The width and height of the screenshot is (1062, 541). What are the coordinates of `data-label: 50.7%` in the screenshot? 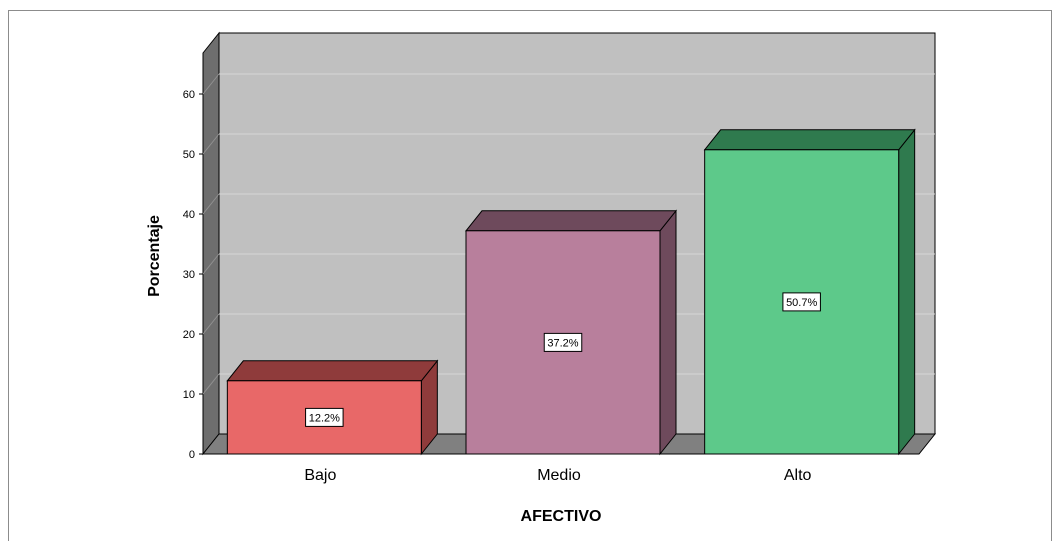 It's located at (801, 303).